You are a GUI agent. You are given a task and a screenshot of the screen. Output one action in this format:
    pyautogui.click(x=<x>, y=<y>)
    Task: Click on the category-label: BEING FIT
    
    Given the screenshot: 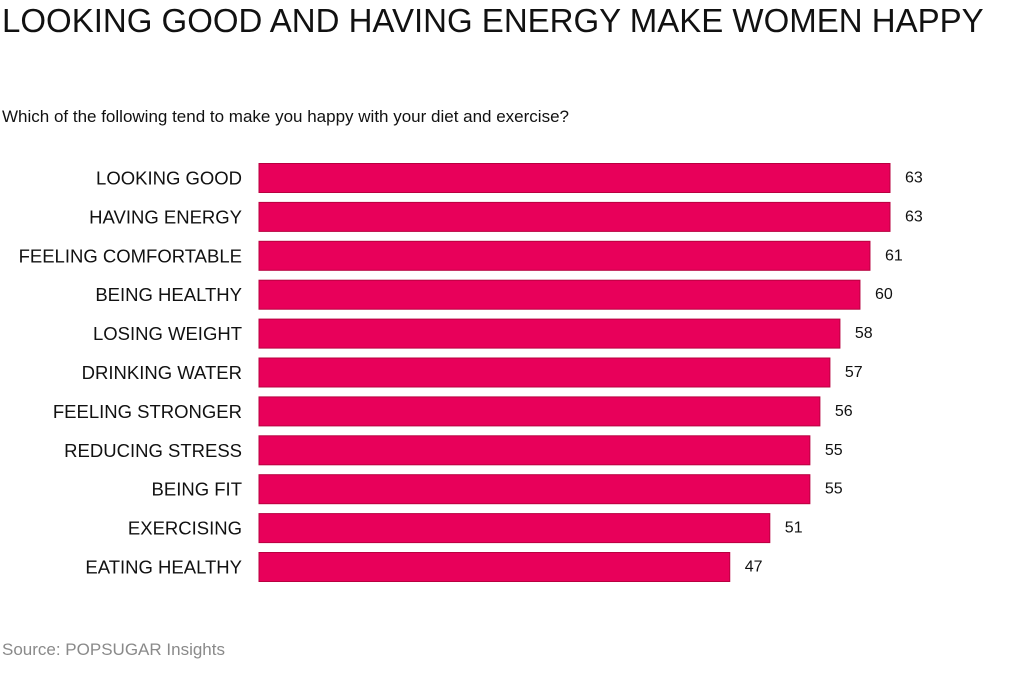 What is the action you would take?
    pyautogui.click(x=197, y=489)
    